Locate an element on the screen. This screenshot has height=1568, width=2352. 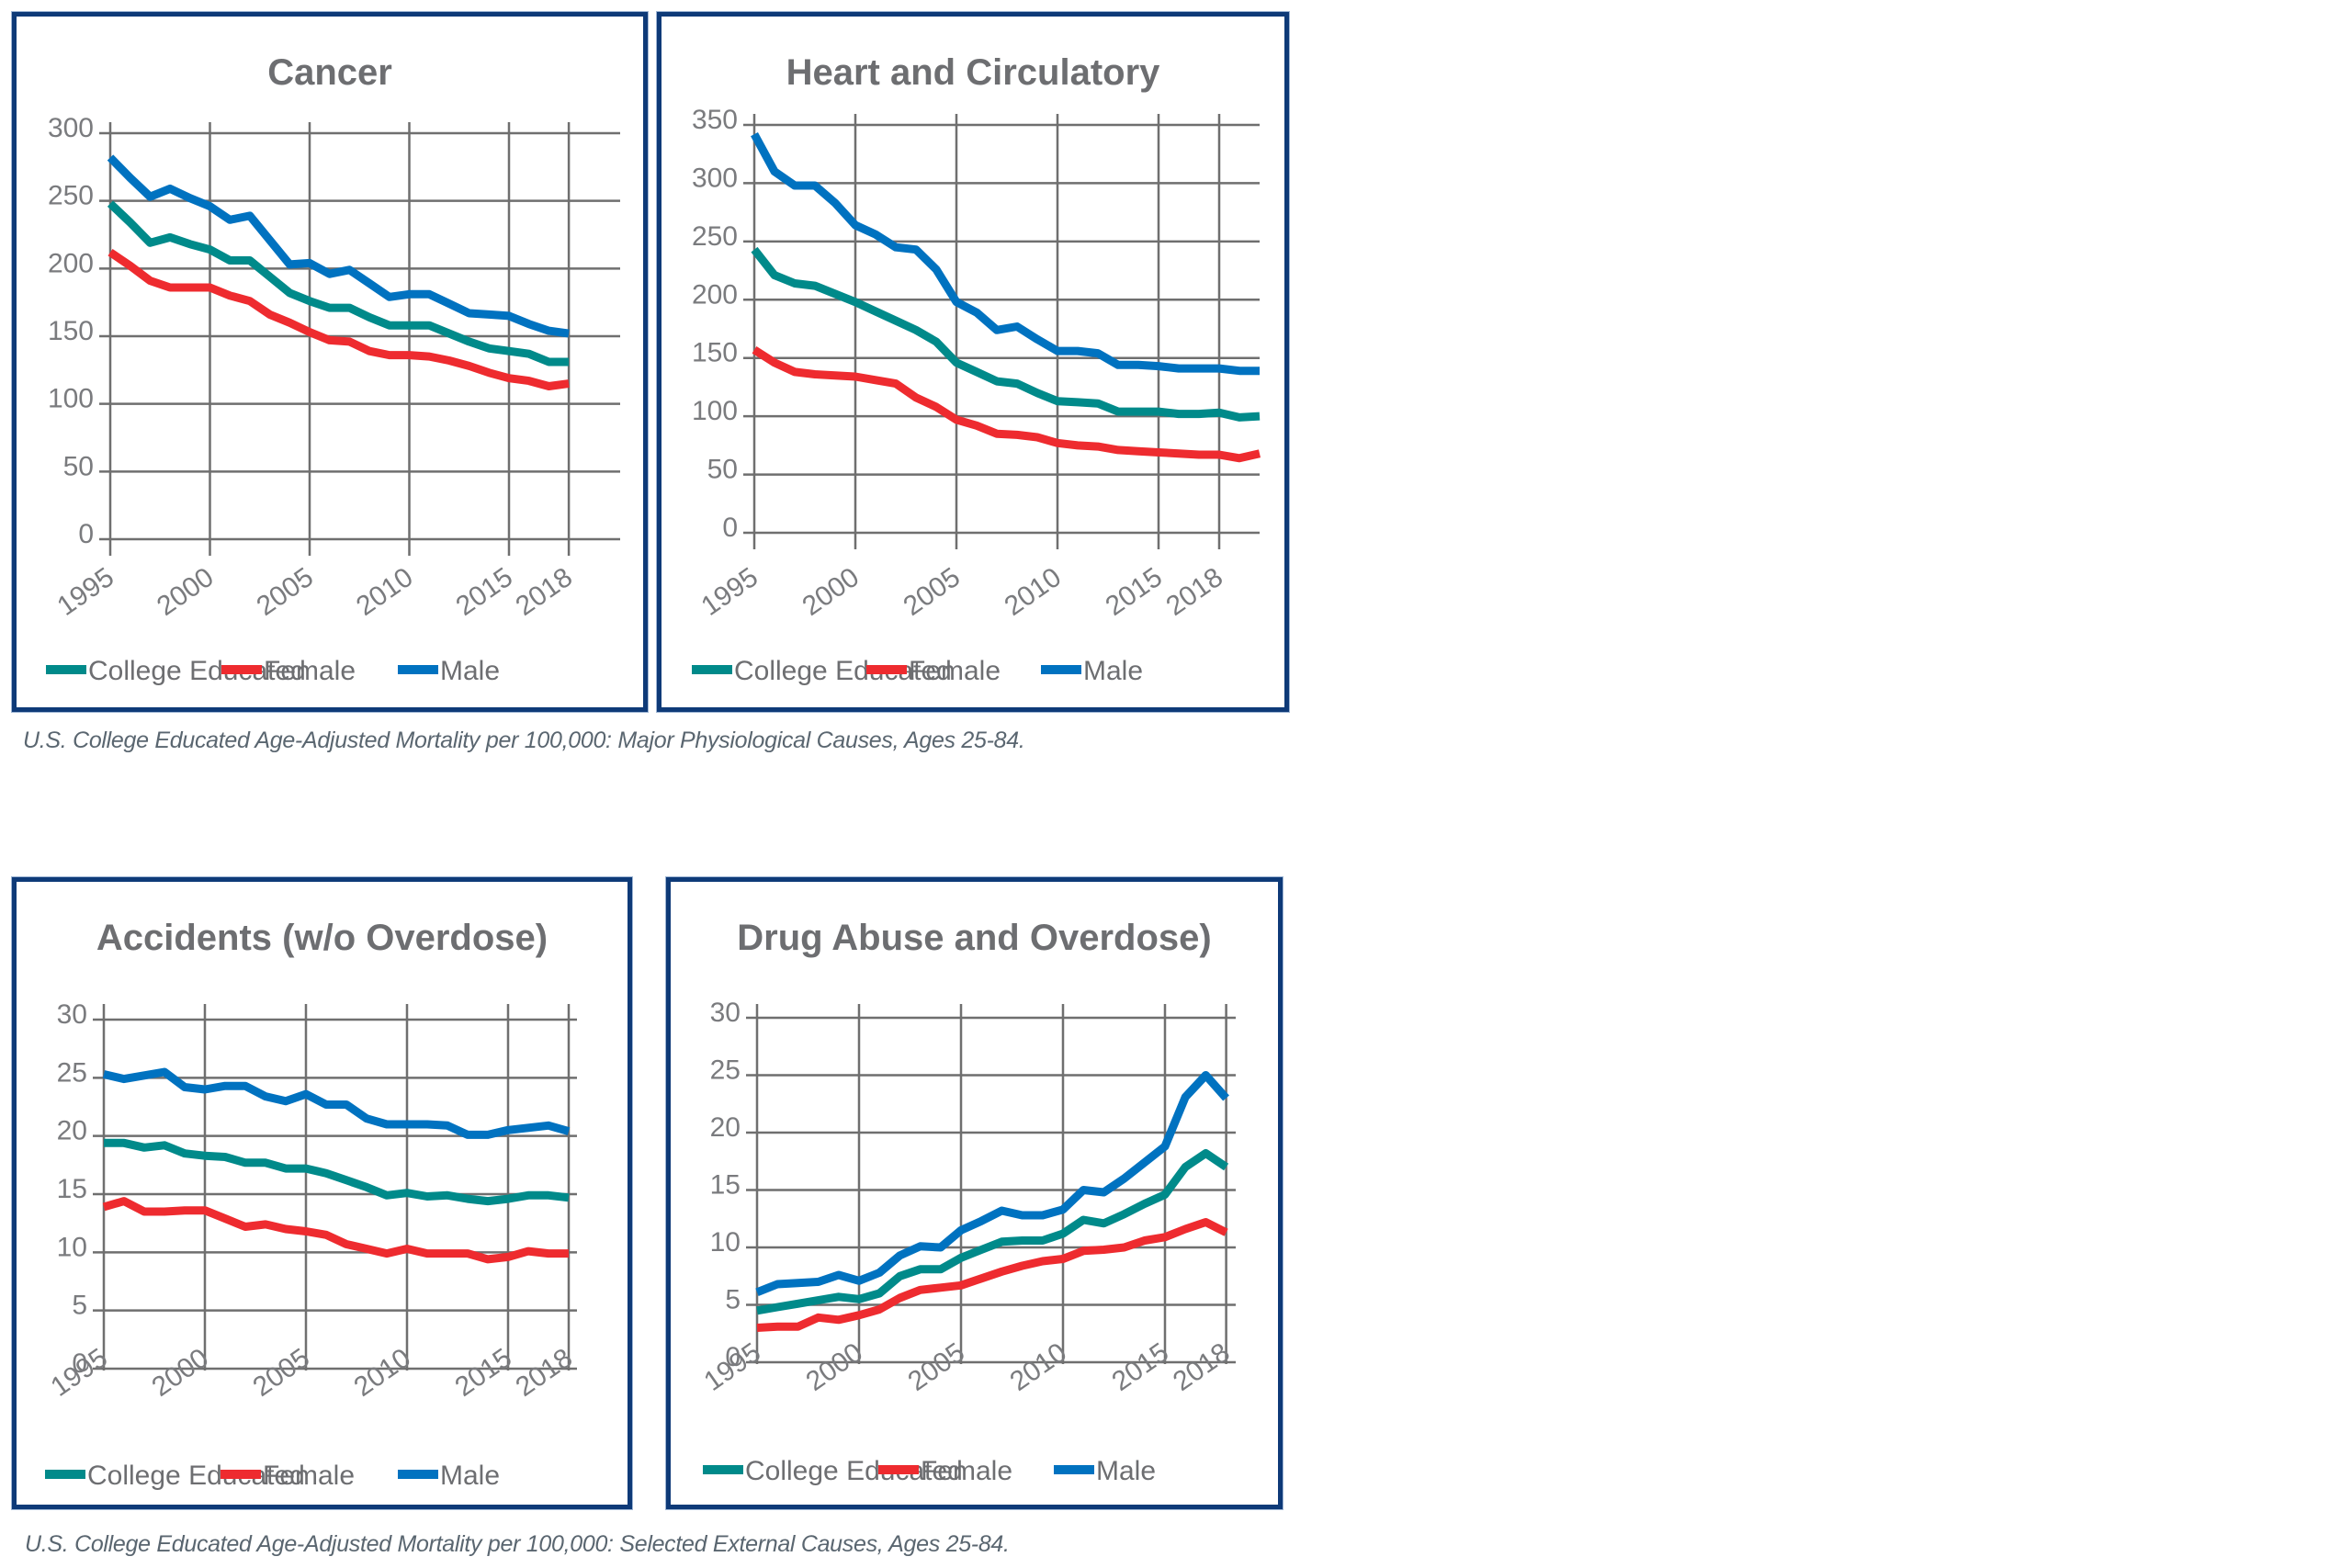
chart-title: Drug Abuse and Overdose) is located at coordinates (974, 938).